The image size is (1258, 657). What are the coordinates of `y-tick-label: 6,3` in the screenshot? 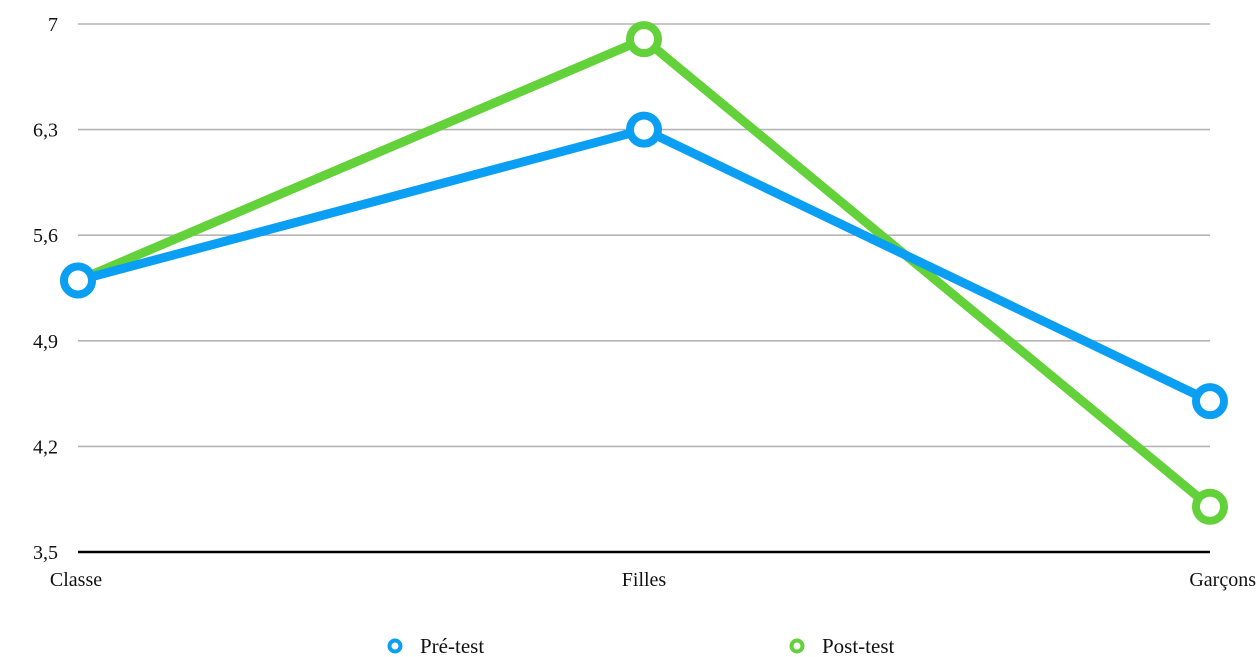 It's located at (45, 131).